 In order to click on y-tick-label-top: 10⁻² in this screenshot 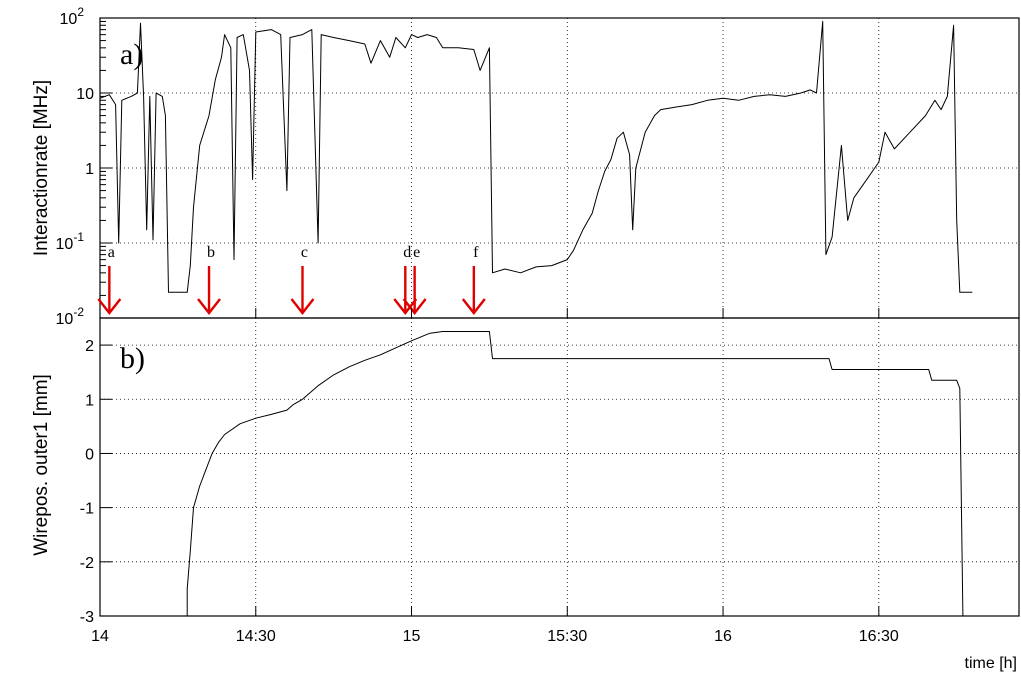, I will do `click(70, 316)`.